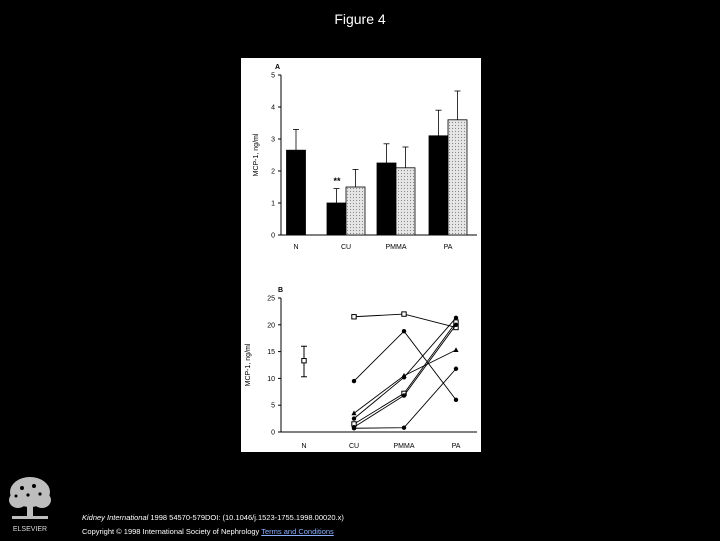 The width and height of the screenshot is (720, 541). Describe the element at coordinates (271, 299) in the screenshot. I see `y-tick-label: 25` at that location.